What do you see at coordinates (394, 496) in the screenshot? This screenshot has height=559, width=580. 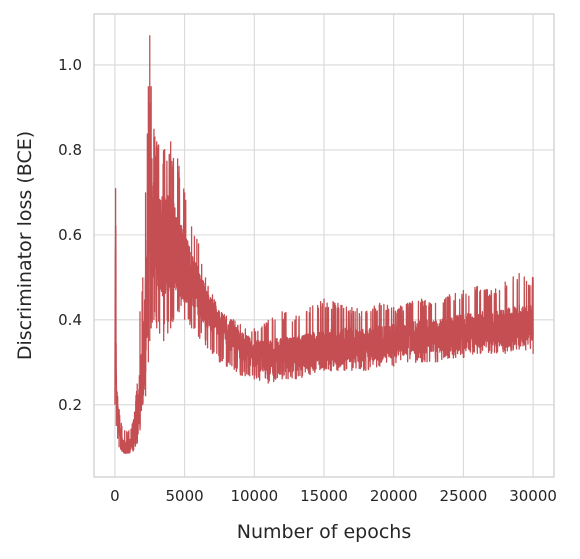 I see `x-tick-label: 20000` at bounding box center [394, 496].